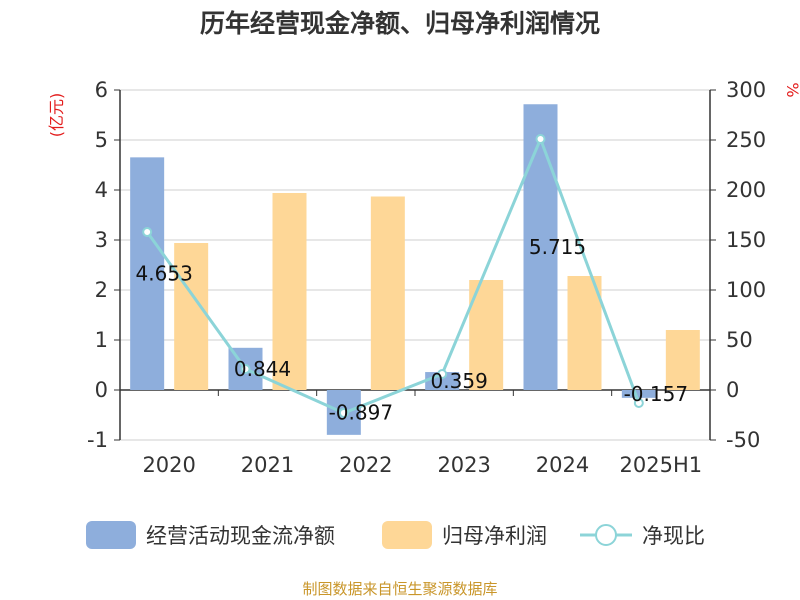 Image resolution: width=800 pixels, height=600 pixels. Describe the element at coordinates (101, 340) in the screenshot. I see `left-tick-label: 1` at that location.